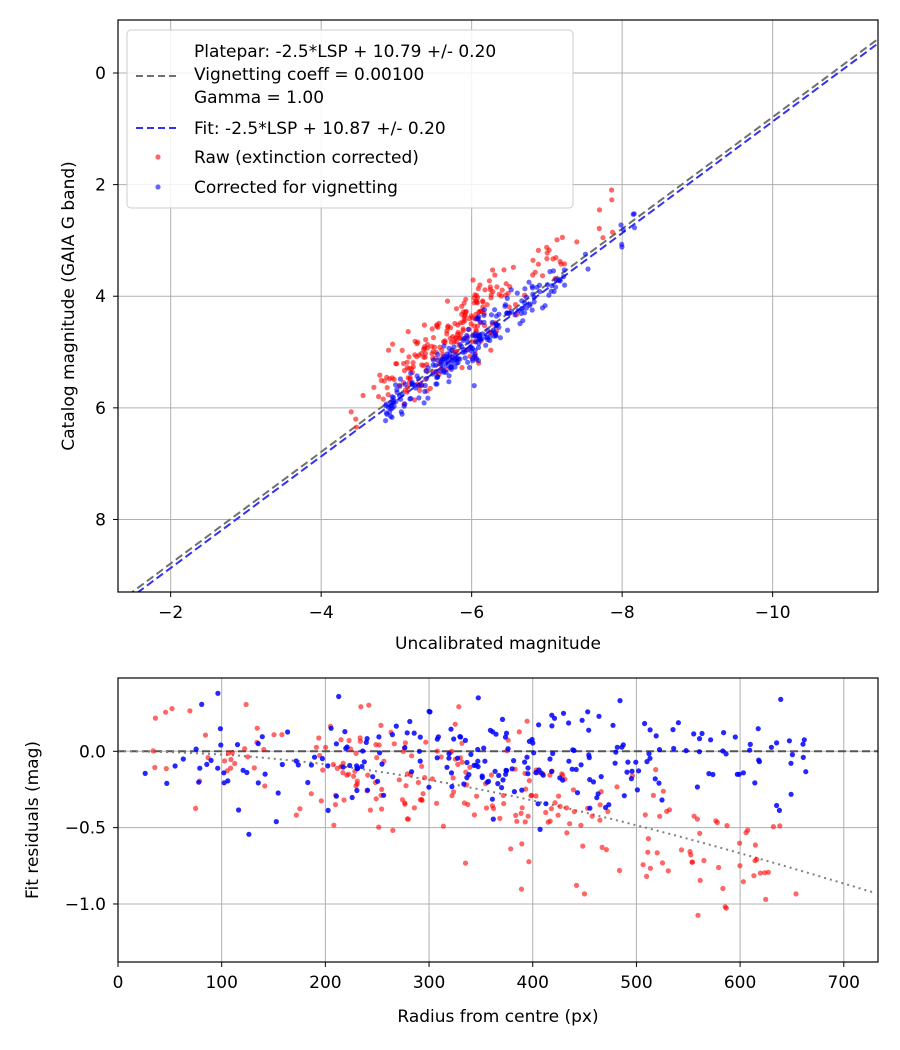 The image size is (900, 1050). What do you see at coordinates (221, 983) in the screenshot?
I see `bottom-x-tick-label: 100` at bounding box center [221, 983].